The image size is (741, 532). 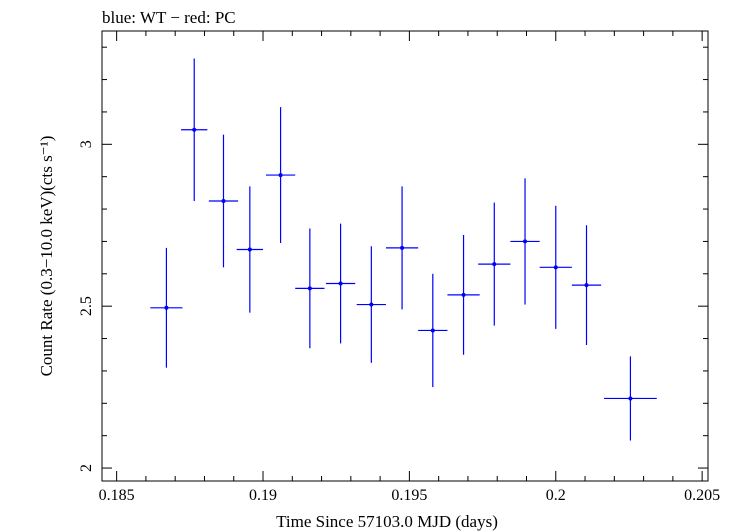 I want to click on x-tick-label: 0.205, so click(x=702, y=495).